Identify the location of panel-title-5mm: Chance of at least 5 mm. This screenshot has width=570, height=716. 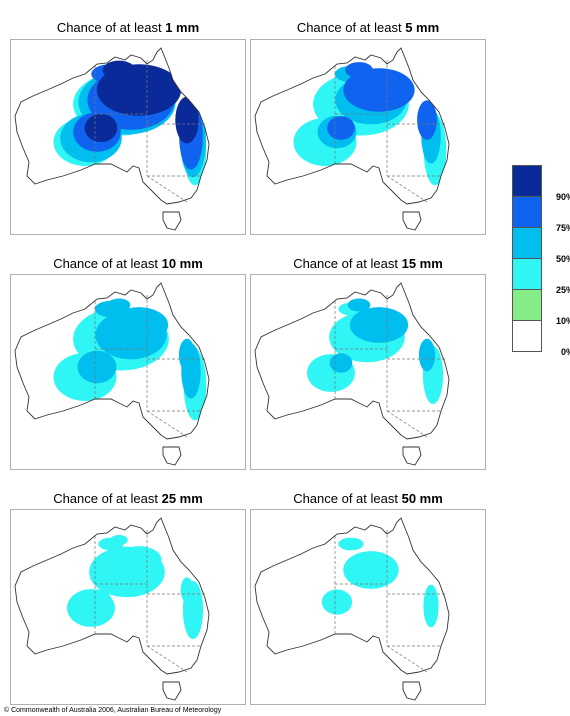
(368, 27).